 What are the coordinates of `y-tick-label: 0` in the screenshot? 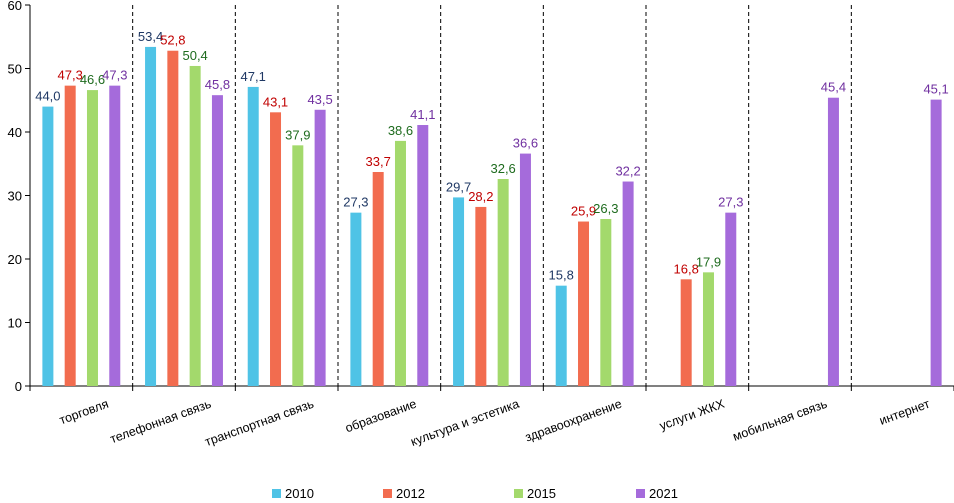 It's located at (18, 386).